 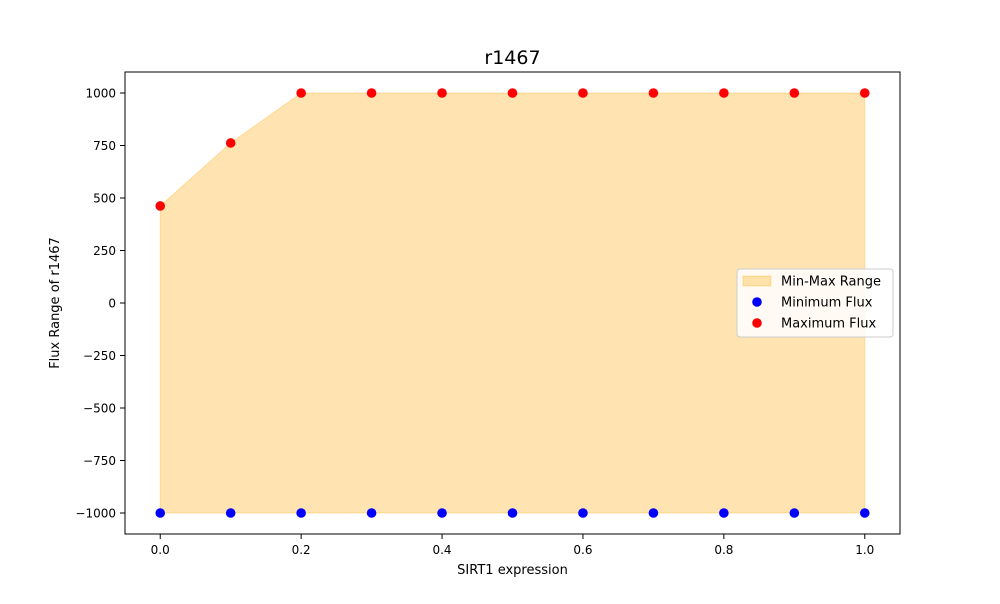 What do you see at coordinates (99, 356) in the screenshot?
I see `y-tick-label: −250` at bounding box center [99, 356].